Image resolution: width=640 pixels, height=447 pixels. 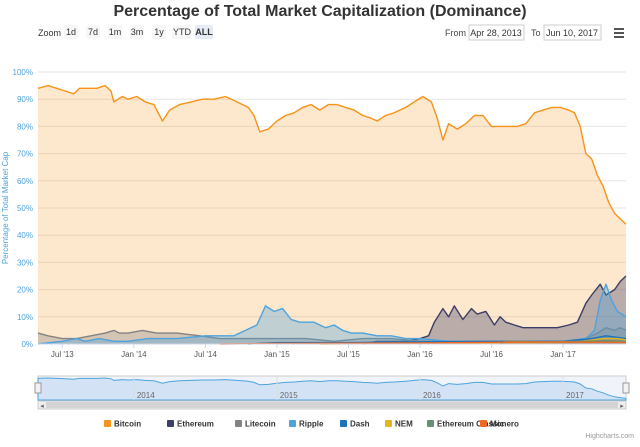 I want to click on navigator-left-handle, so click(x=38, y=388).